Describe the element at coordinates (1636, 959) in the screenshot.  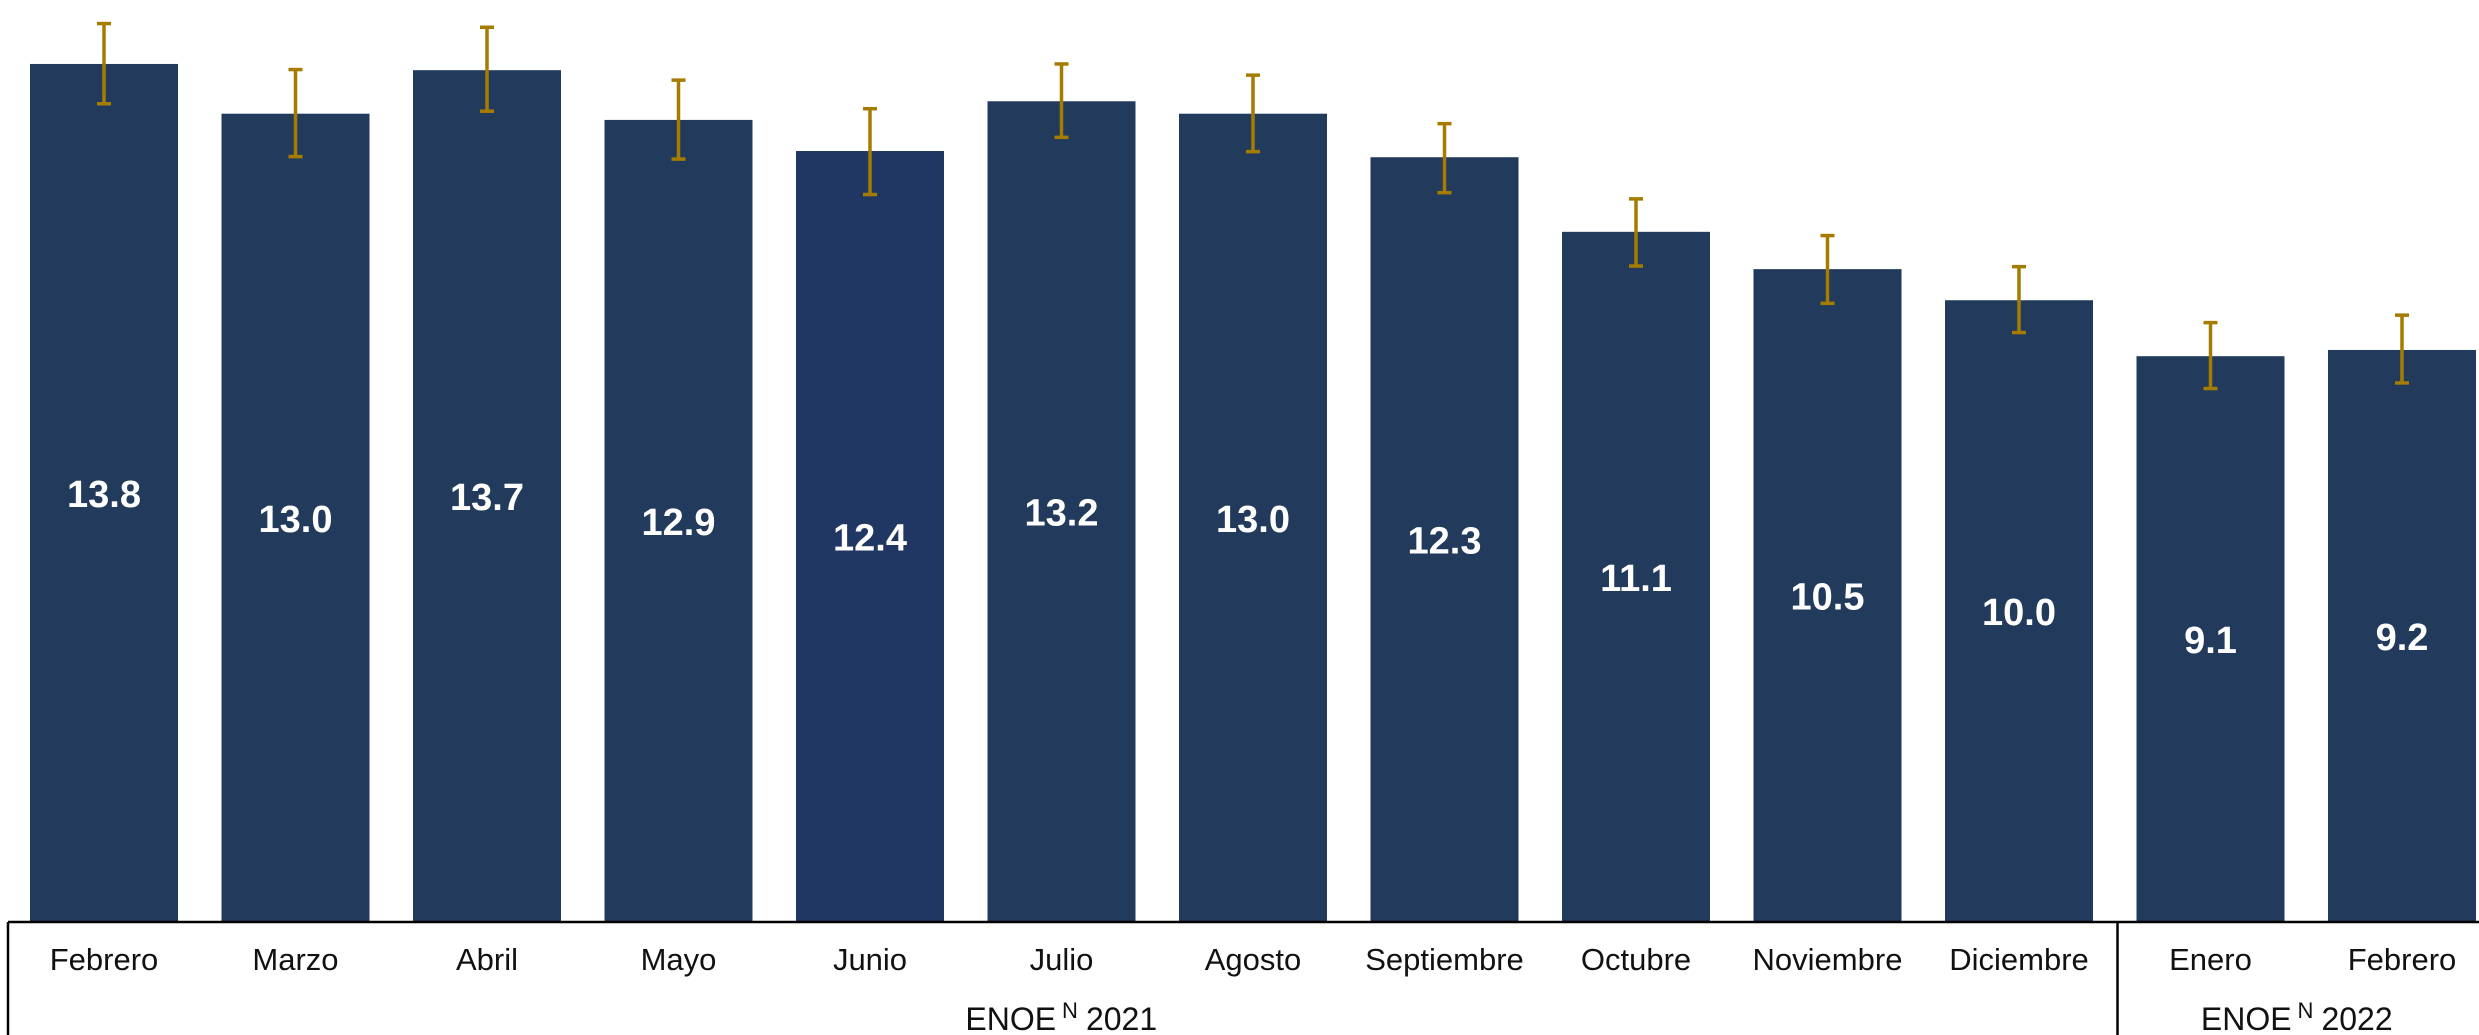
I see `tick-label: Octubre` at that location.